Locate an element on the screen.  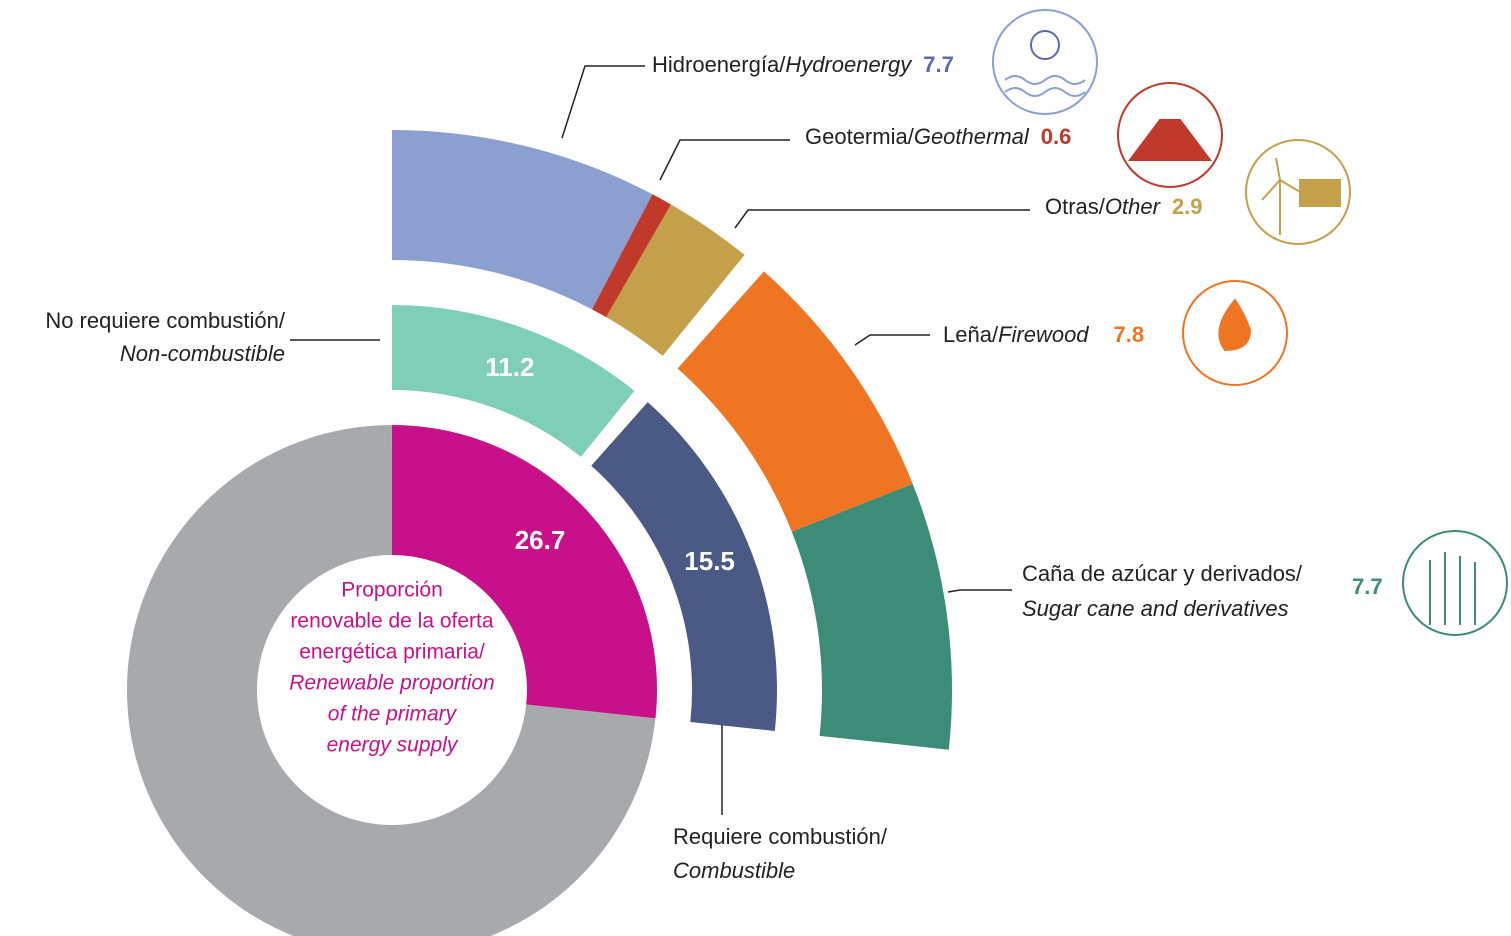
turbine is located at coordinates (1281, 196).